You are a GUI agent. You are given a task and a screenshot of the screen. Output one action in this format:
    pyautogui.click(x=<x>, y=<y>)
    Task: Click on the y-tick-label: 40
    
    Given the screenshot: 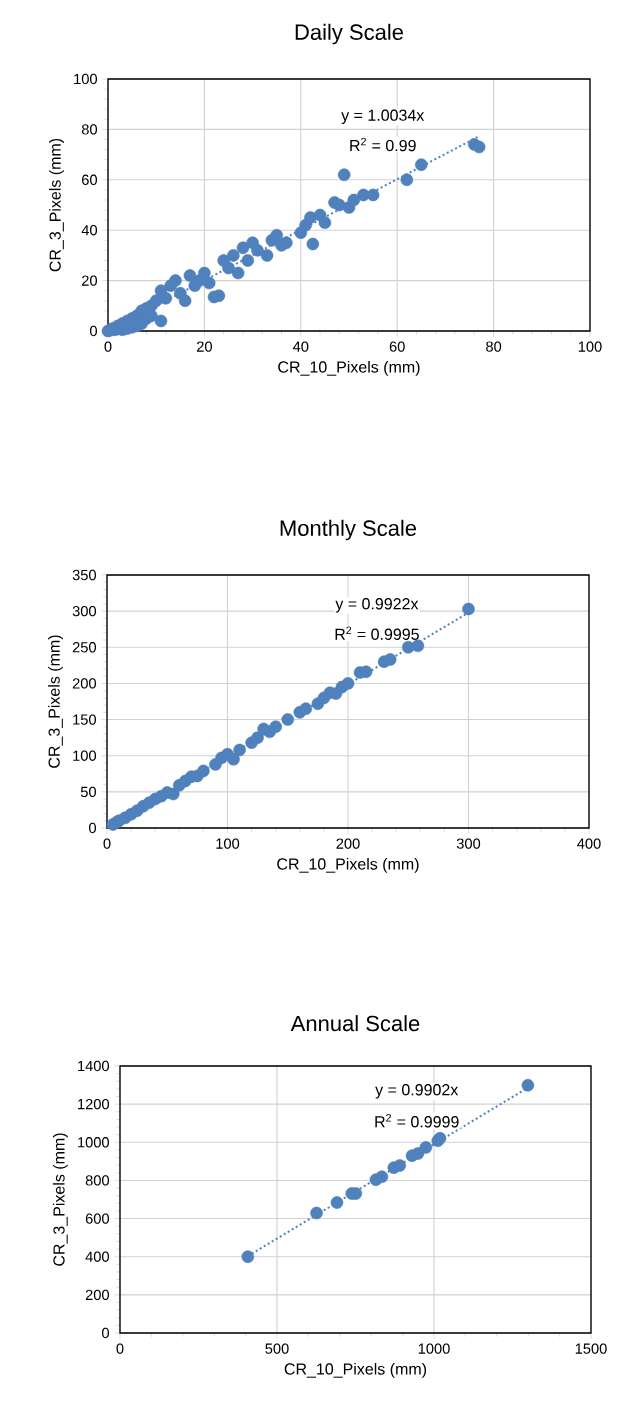 What is the action you would take?
    pyautogui.click(x=89, y=230)
    